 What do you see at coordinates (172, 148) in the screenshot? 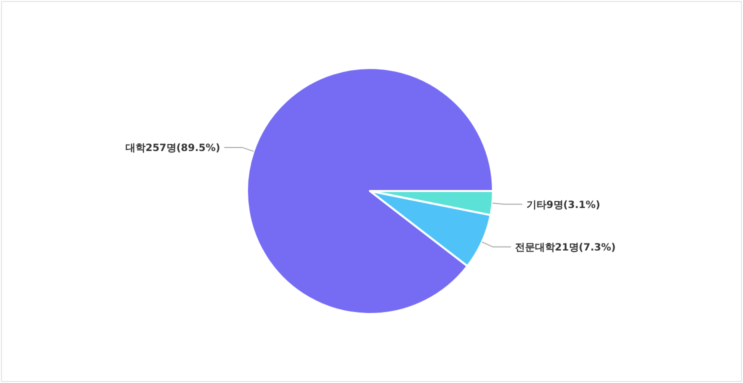
I see `slice-label: 대학257명(89.5%)` at bounding box center [172, 148].